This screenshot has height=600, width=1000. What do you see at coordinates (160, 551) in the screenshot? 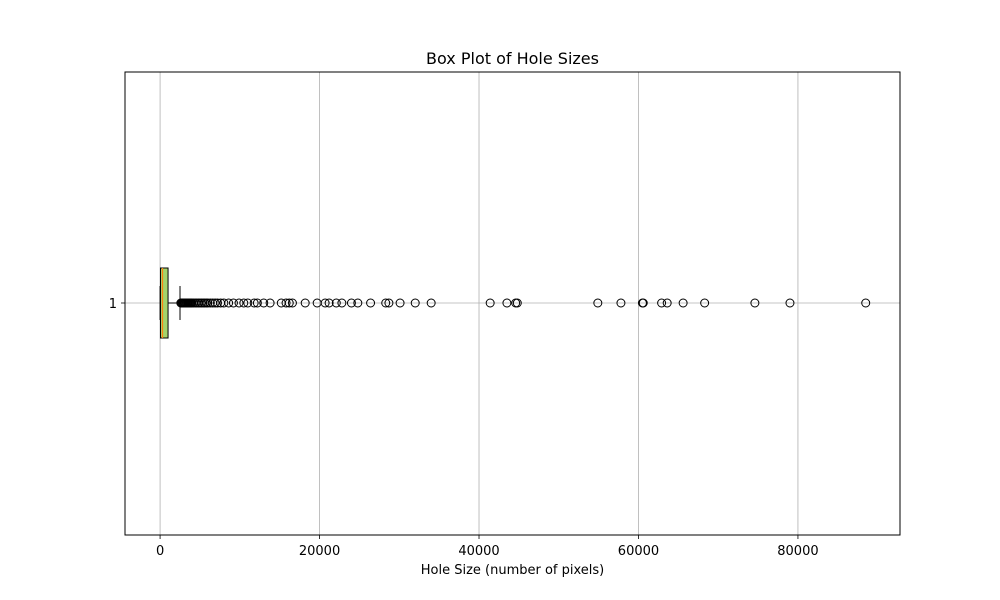
I see `x-tick-label: 0` at bounding box center [160, 551].